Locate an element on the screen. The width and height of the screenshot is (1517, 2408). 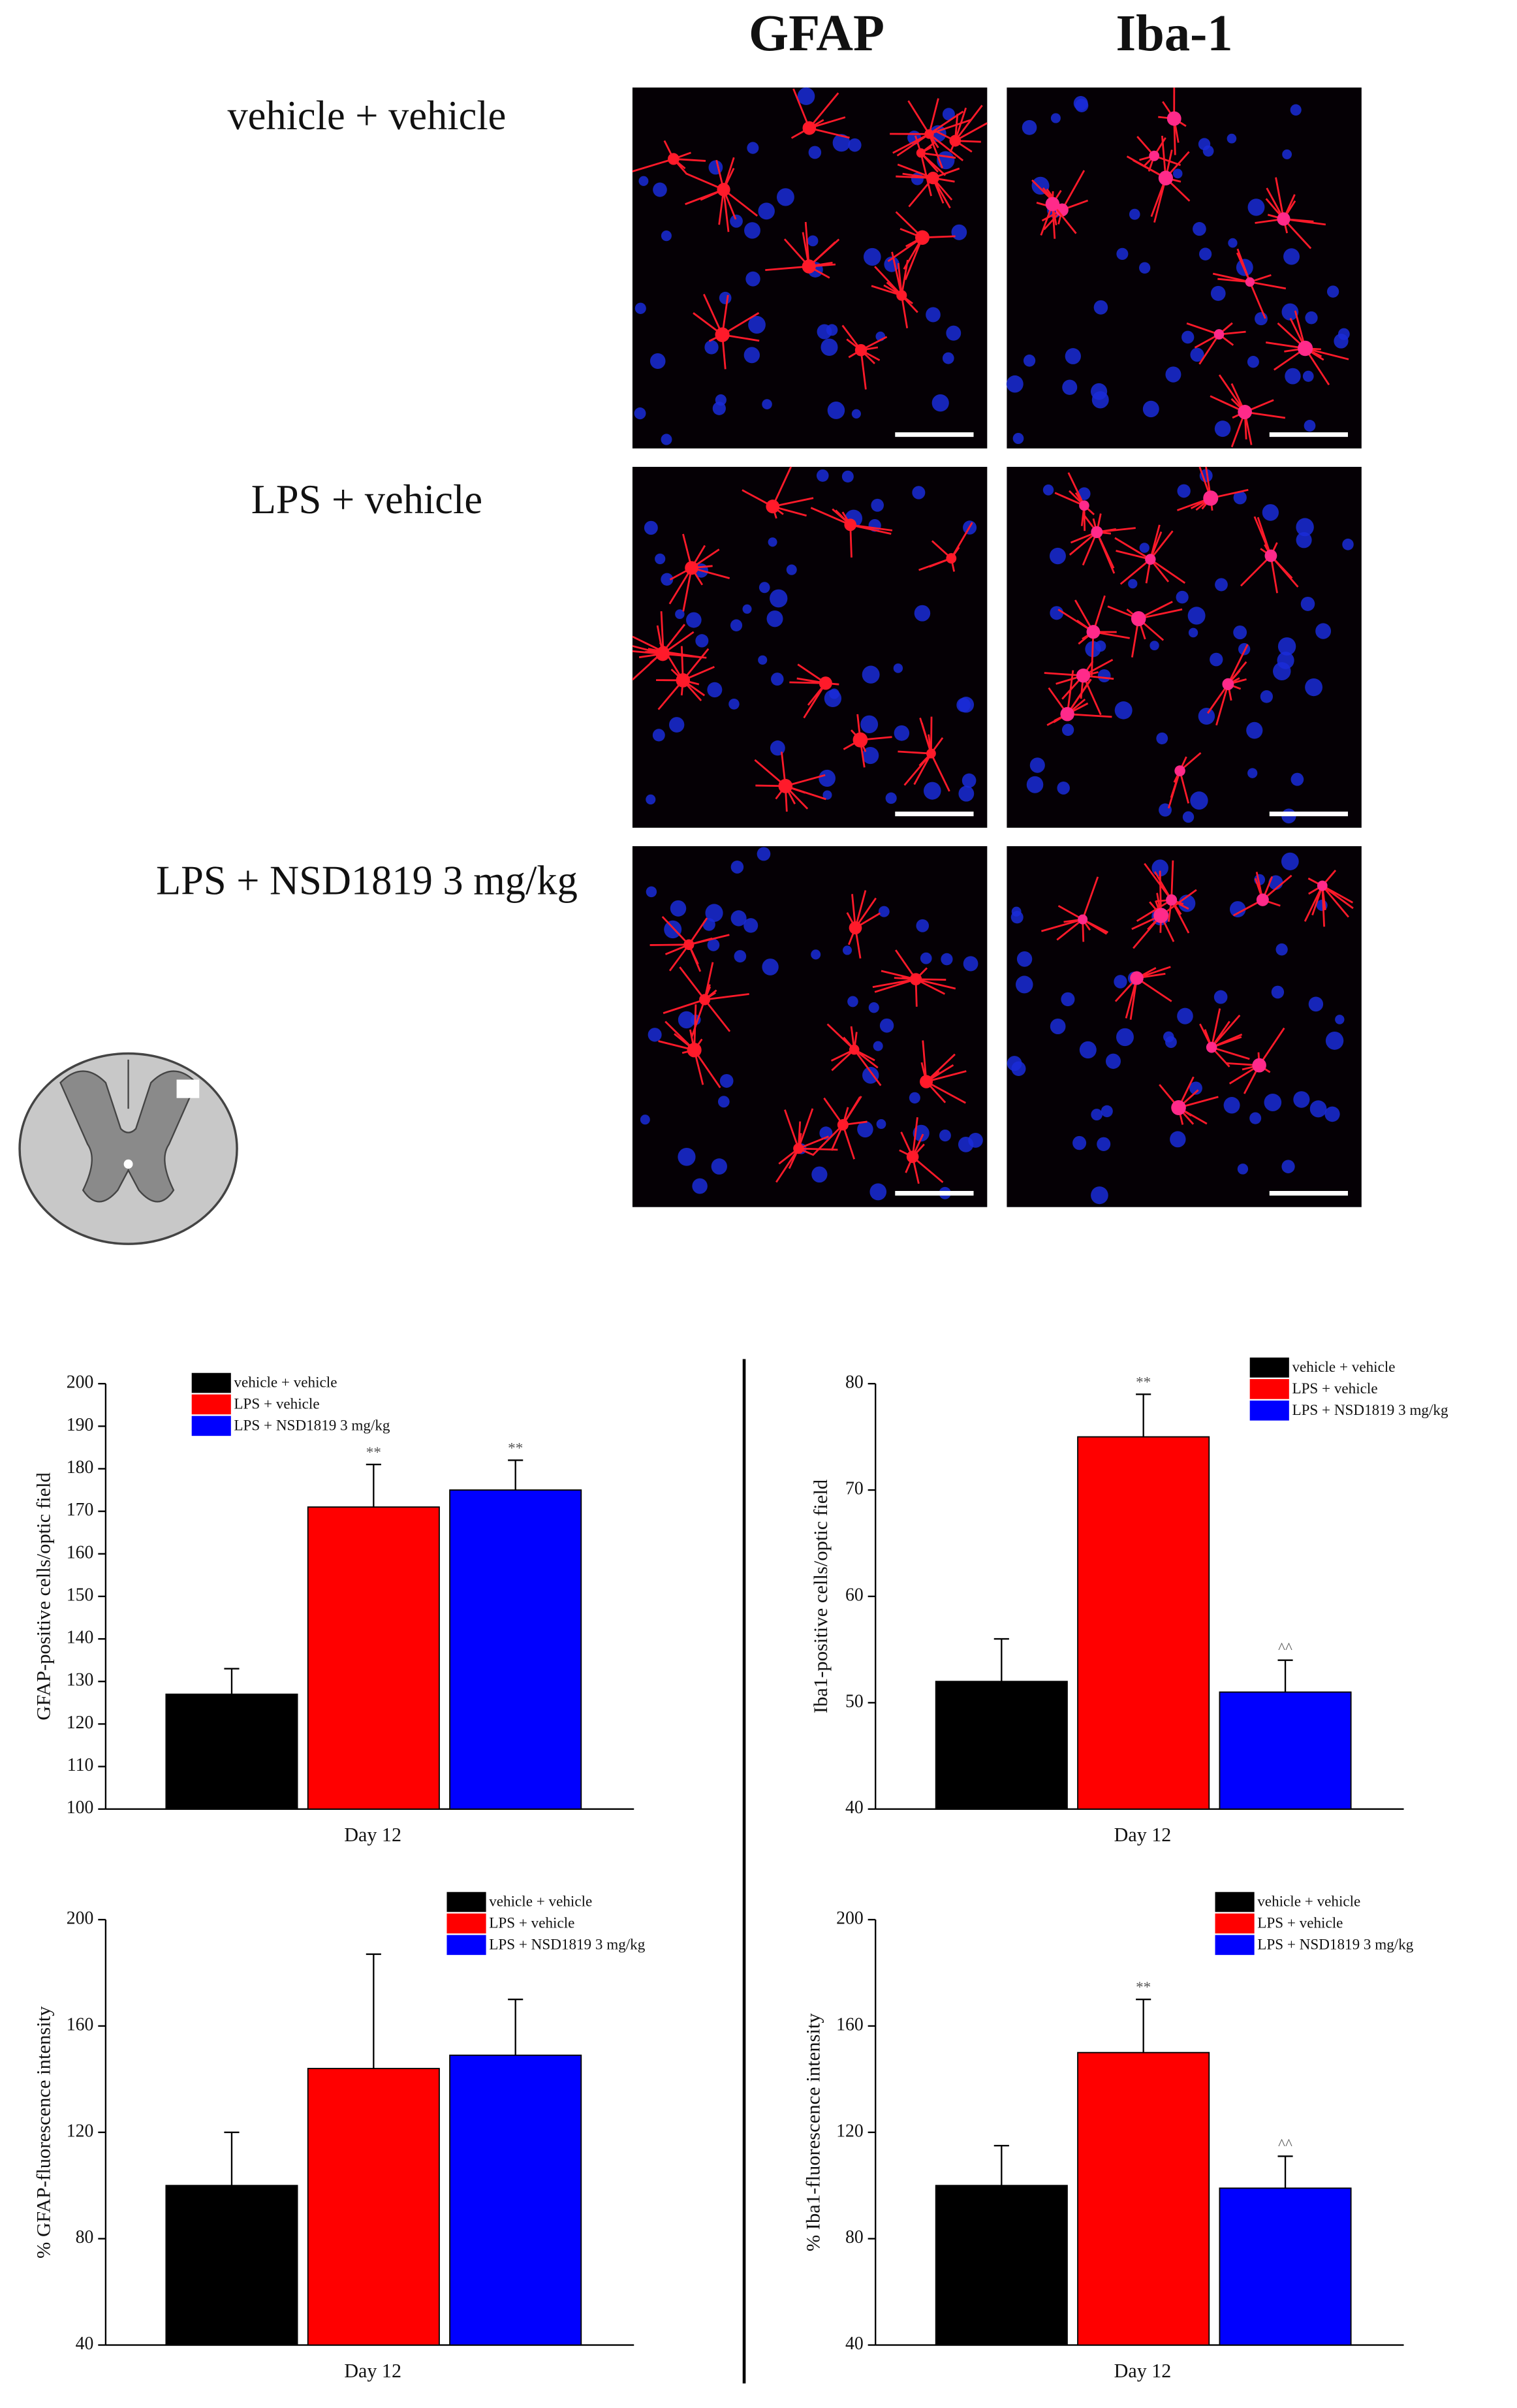
micrograph is located at coordinates (810, 1026).